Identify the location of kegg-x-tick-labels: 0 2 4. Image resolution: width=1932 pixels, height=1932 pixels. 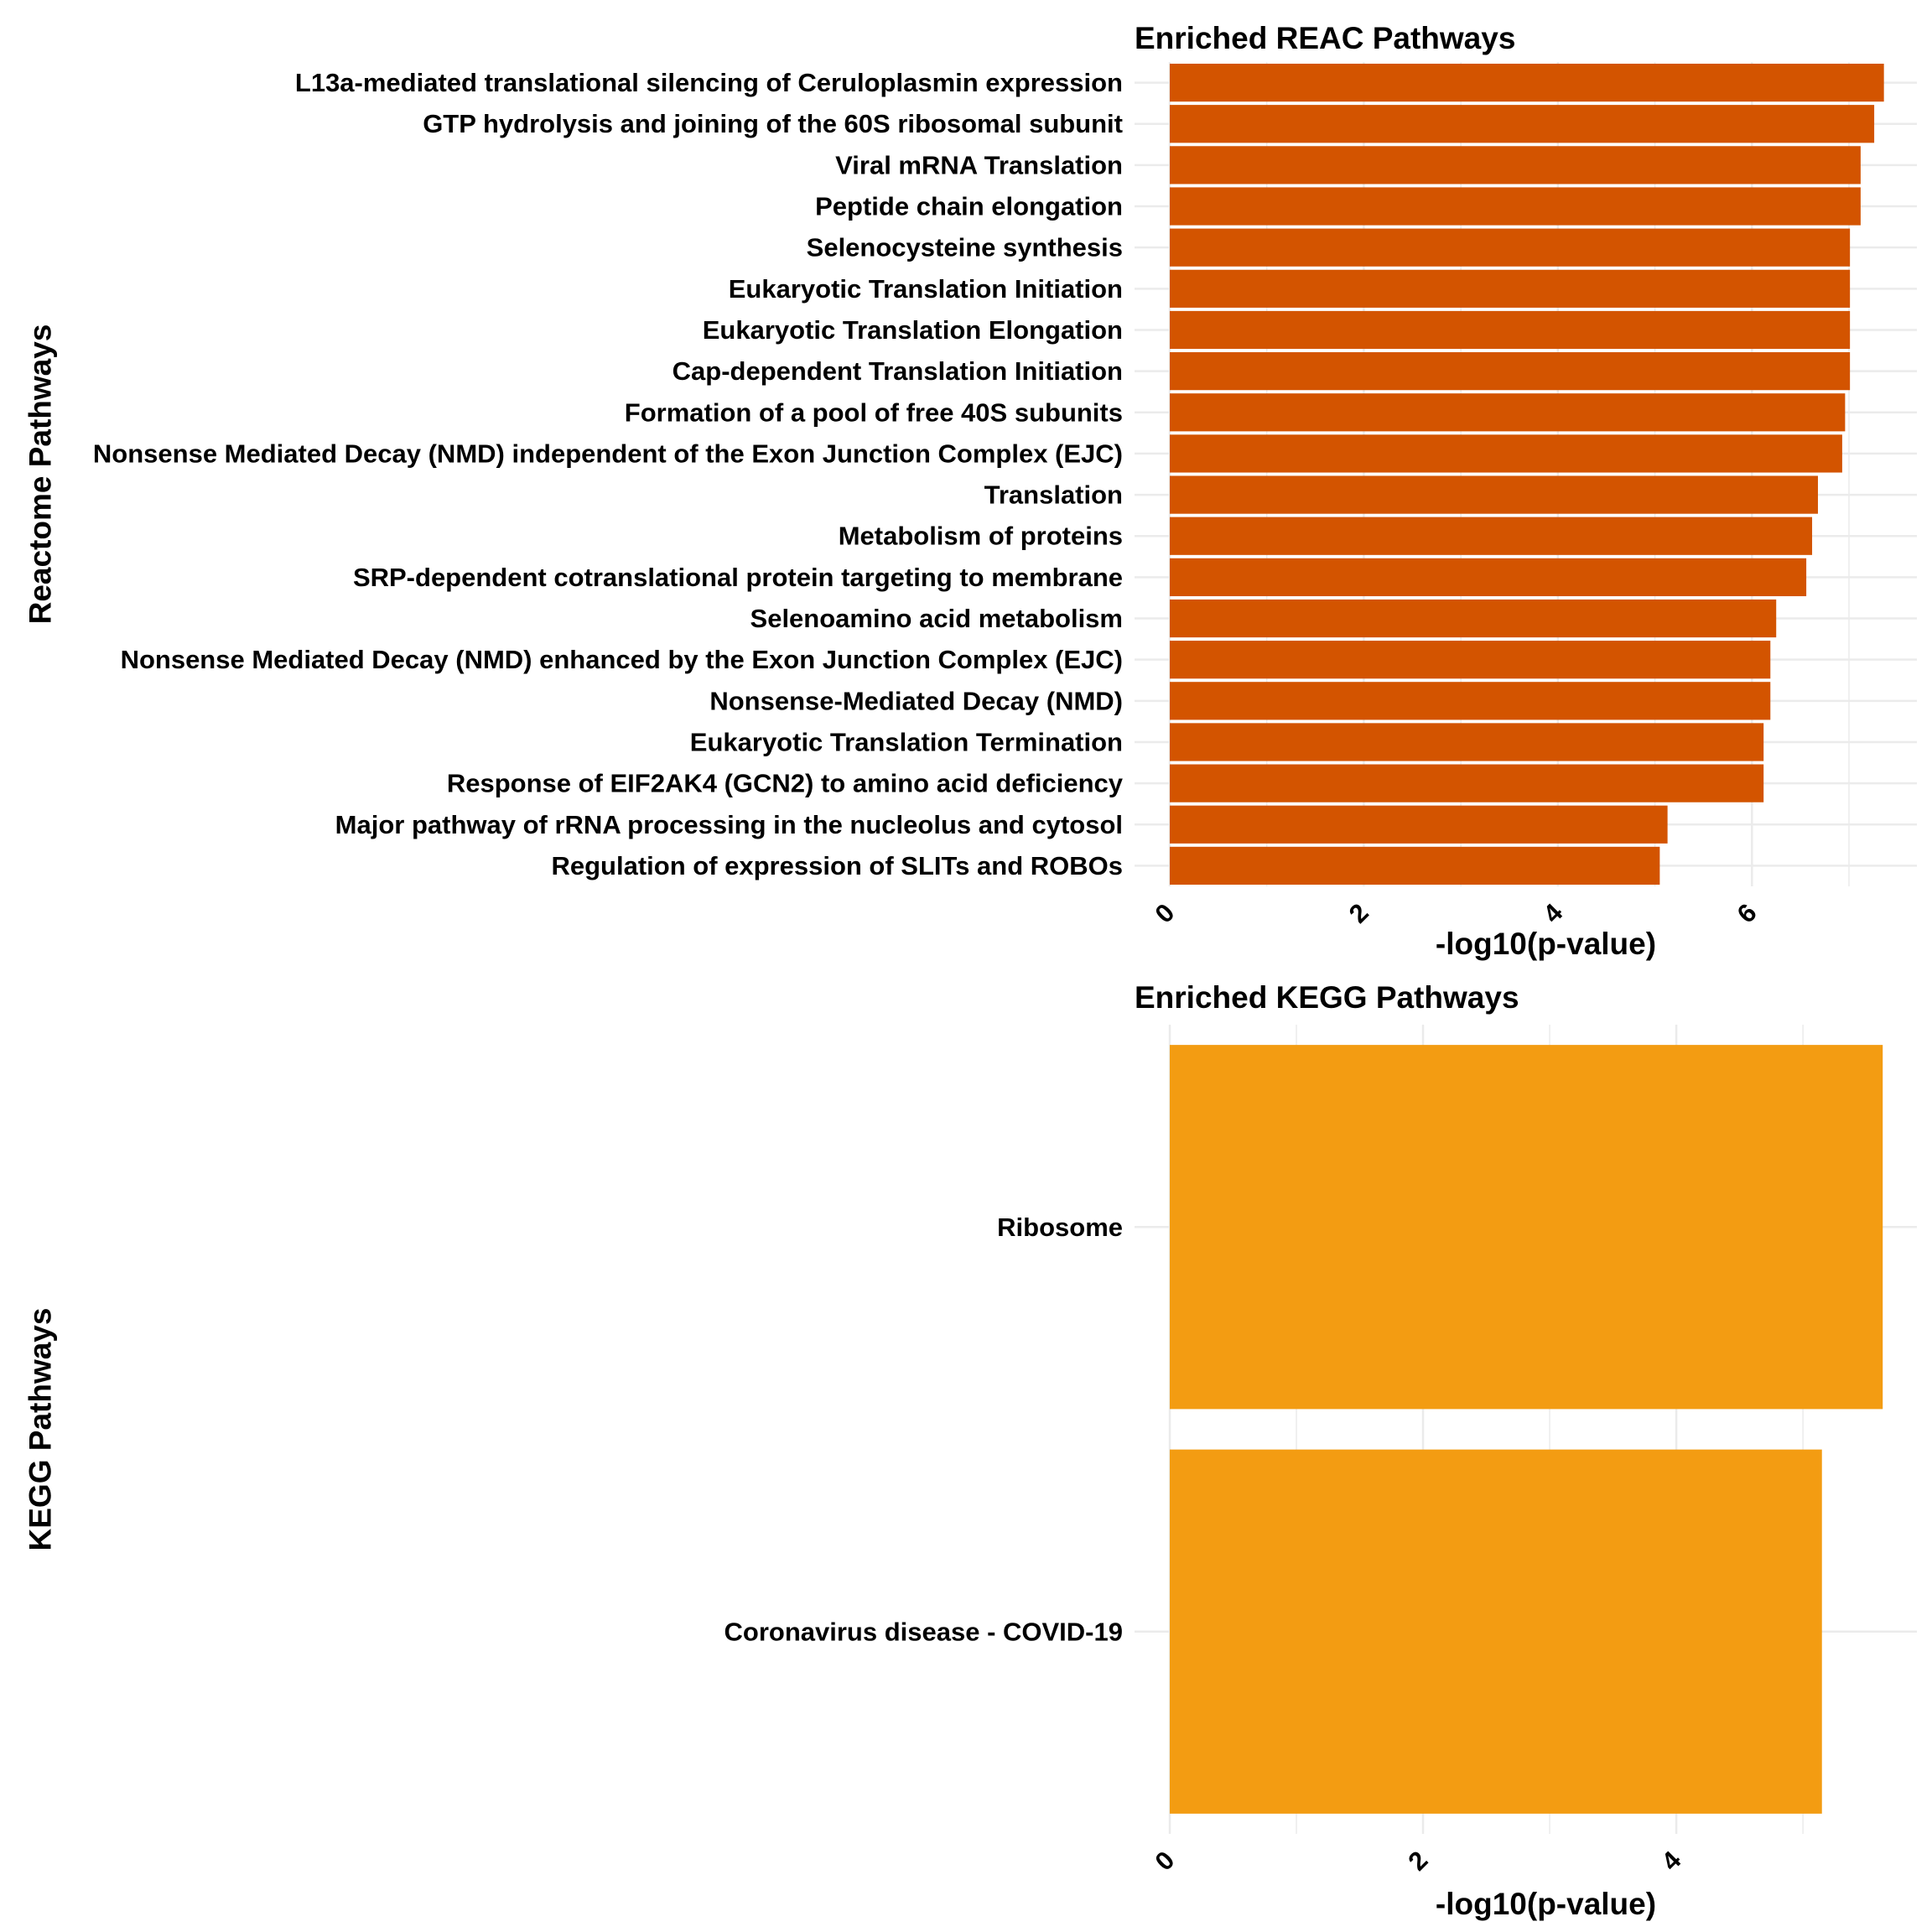
(1418, 1860).